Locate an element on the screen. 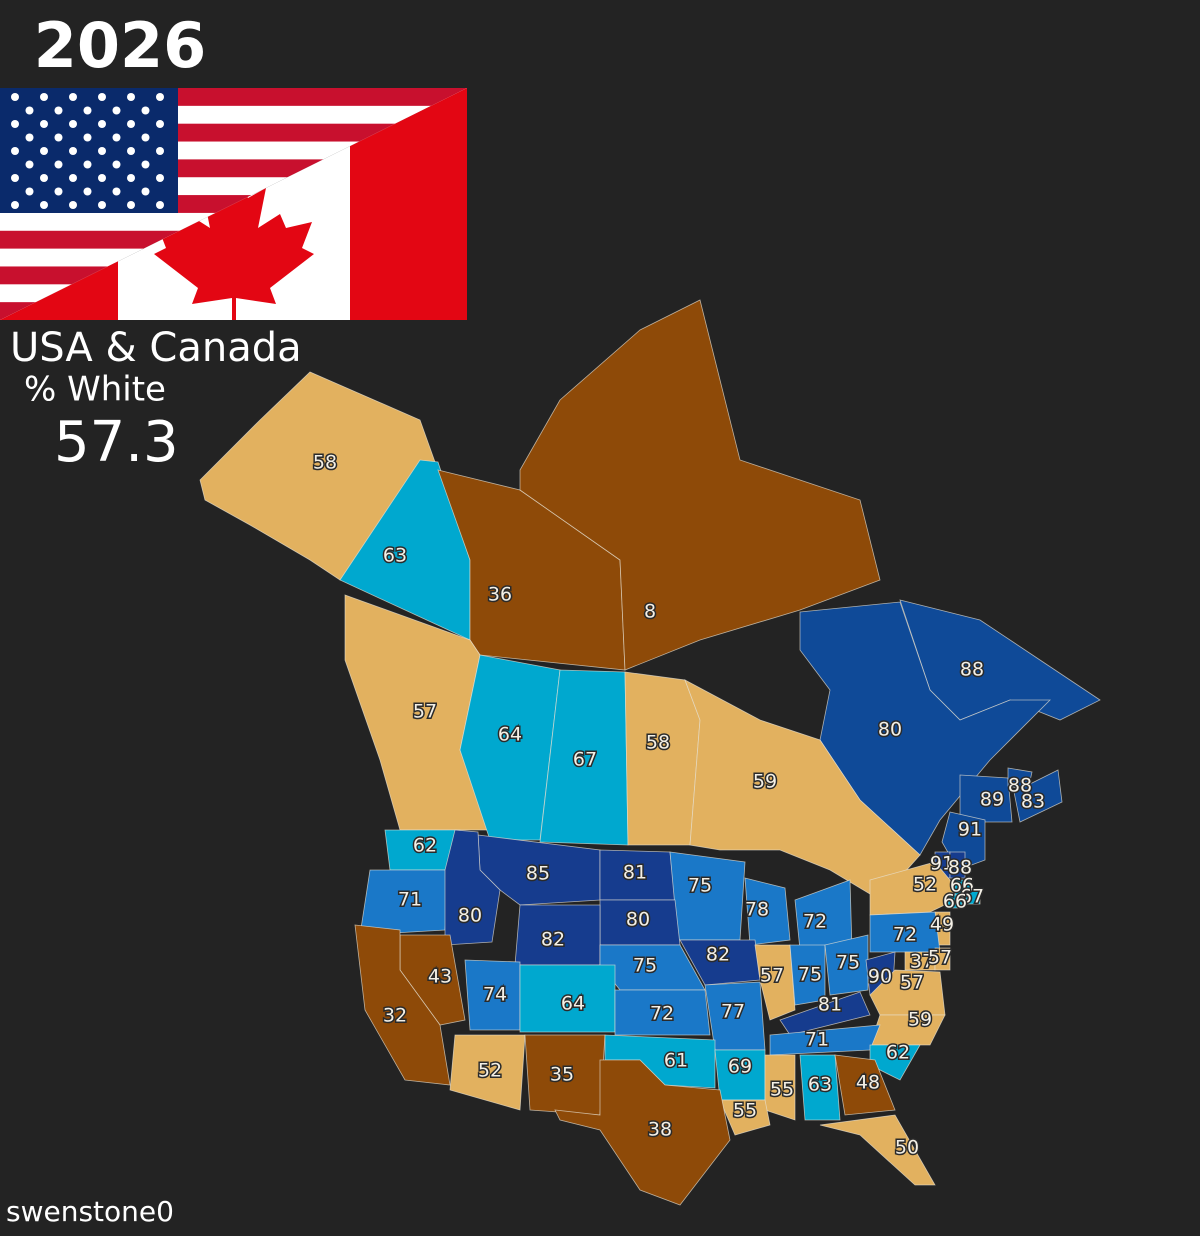  region-label: 38 is located at coordinates (660, 1130).